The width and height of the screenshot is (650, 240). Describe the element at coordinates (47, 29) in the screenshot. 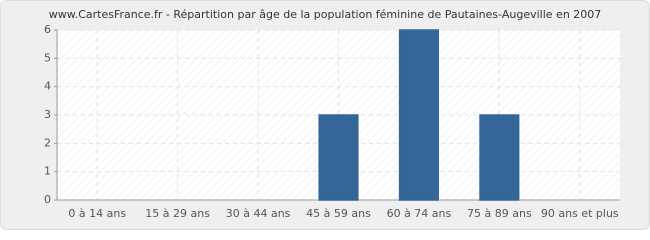

I see `y-tick-label: 6` at that location.